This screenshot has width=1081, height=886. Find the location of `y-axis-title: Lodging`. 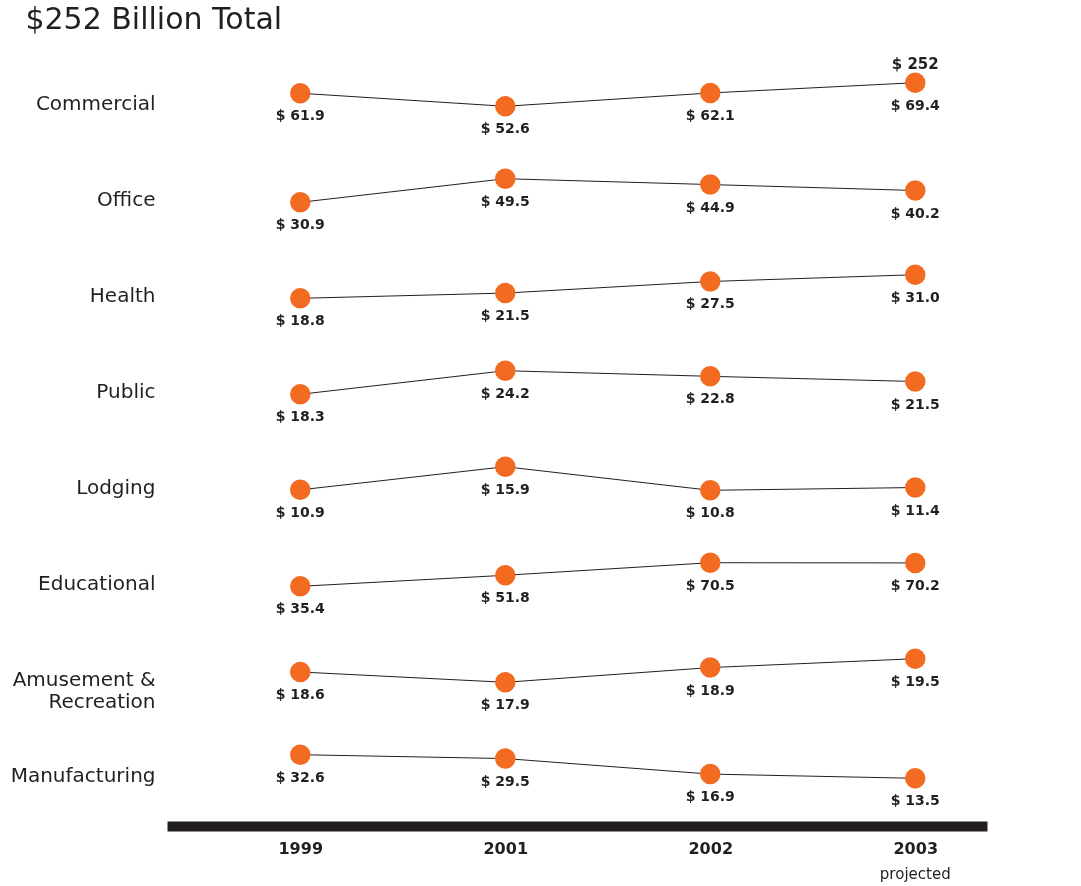

y-axis-title: Lodging is located at coordinates (116, 486).